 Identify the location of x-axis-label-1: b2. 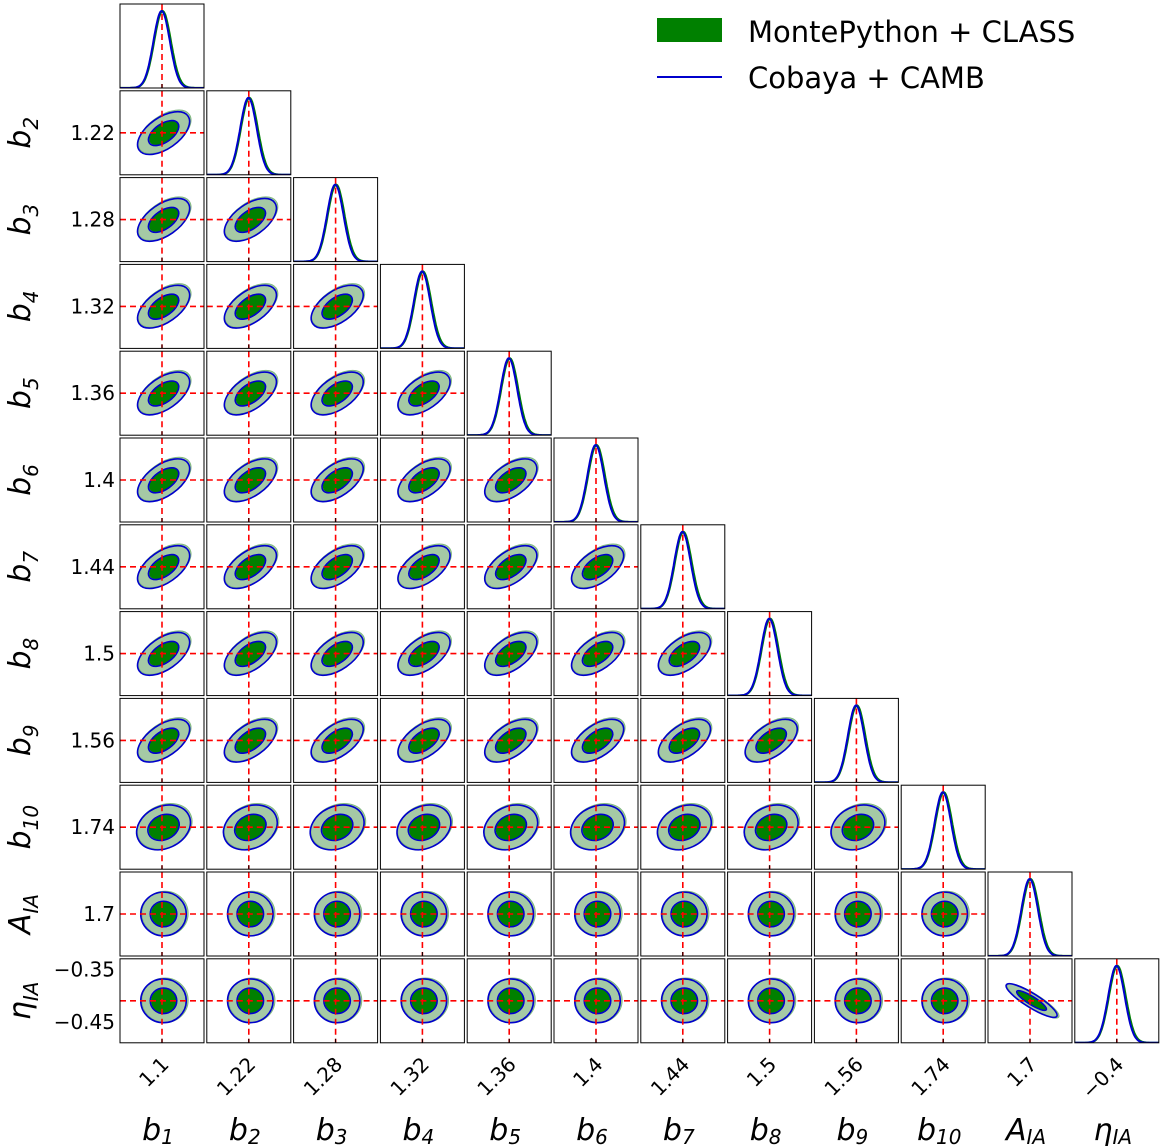
(245, 1129).